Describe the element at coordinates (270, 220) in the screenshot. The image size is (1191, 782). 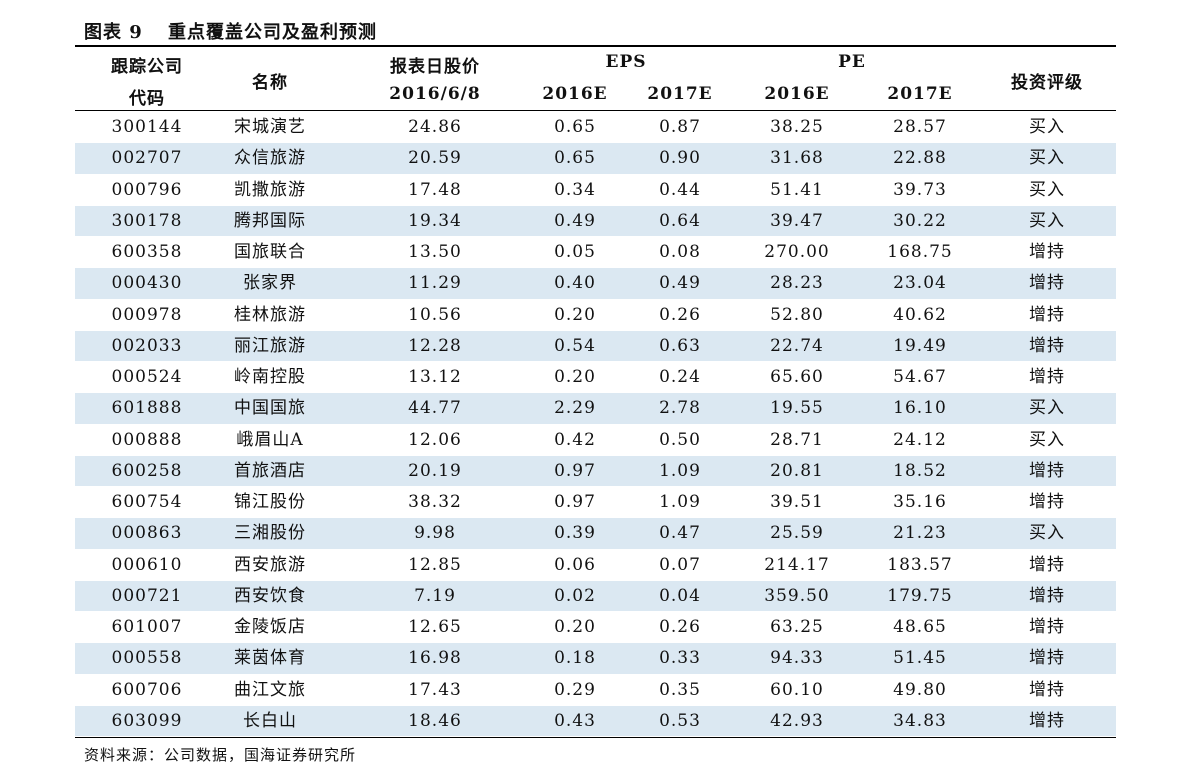
I see `table-cell: 腾邦国际` at that location.